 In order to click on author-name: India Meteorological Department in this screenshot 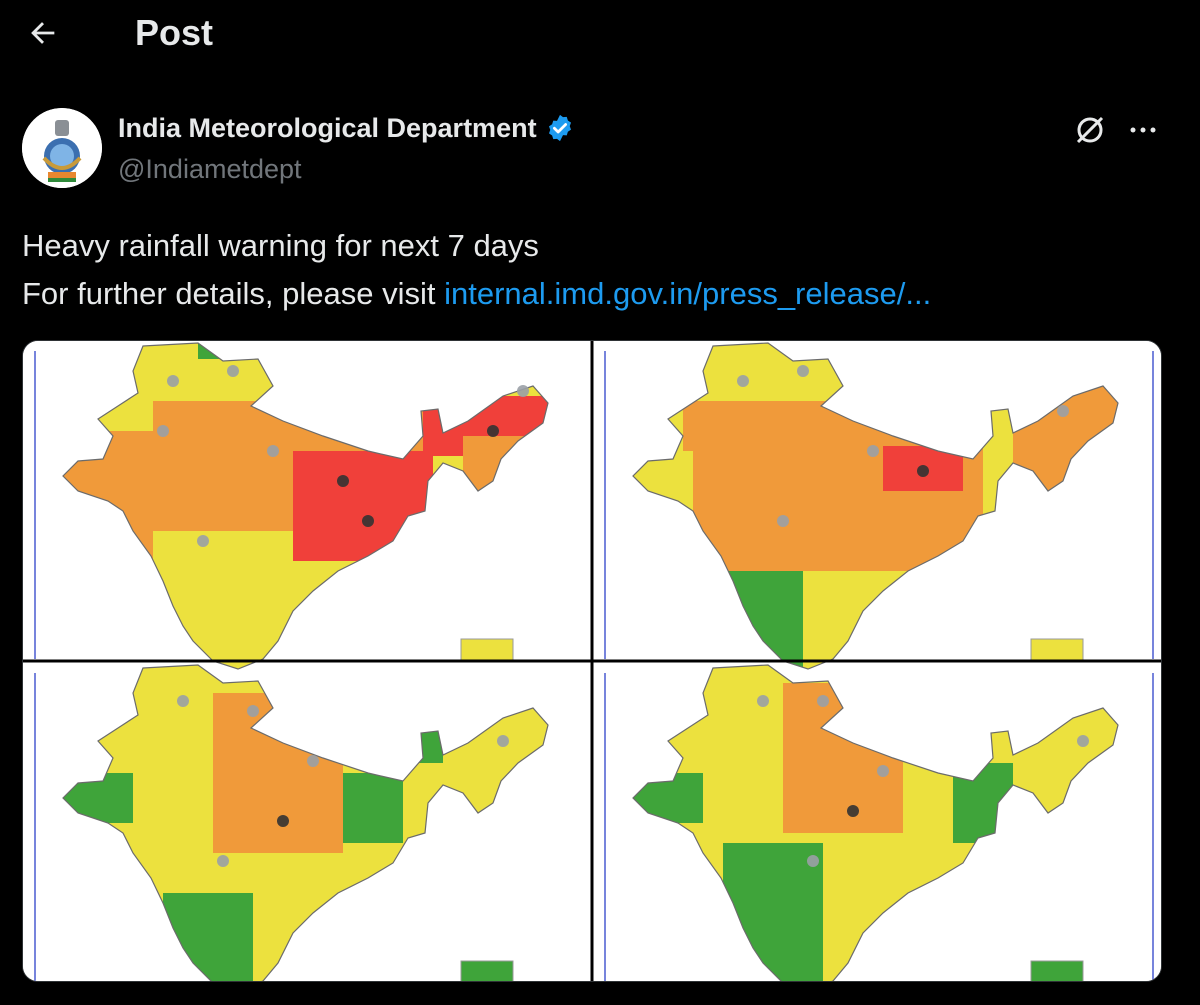, I will do `click(346, 128)`.